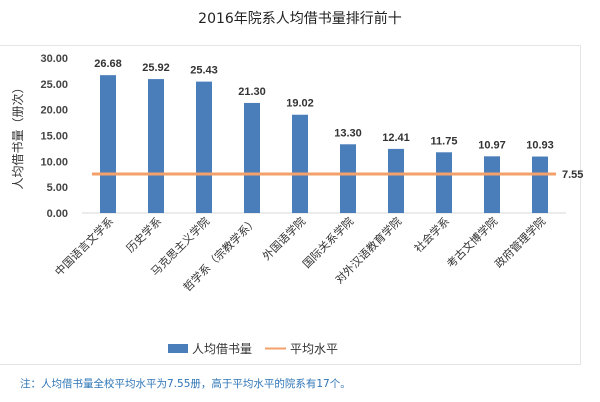 The image size is (600, 402). Describe the element at coordinates (54, 85) in the screenshot. I see `y-tick-label: 25.00` at that location.